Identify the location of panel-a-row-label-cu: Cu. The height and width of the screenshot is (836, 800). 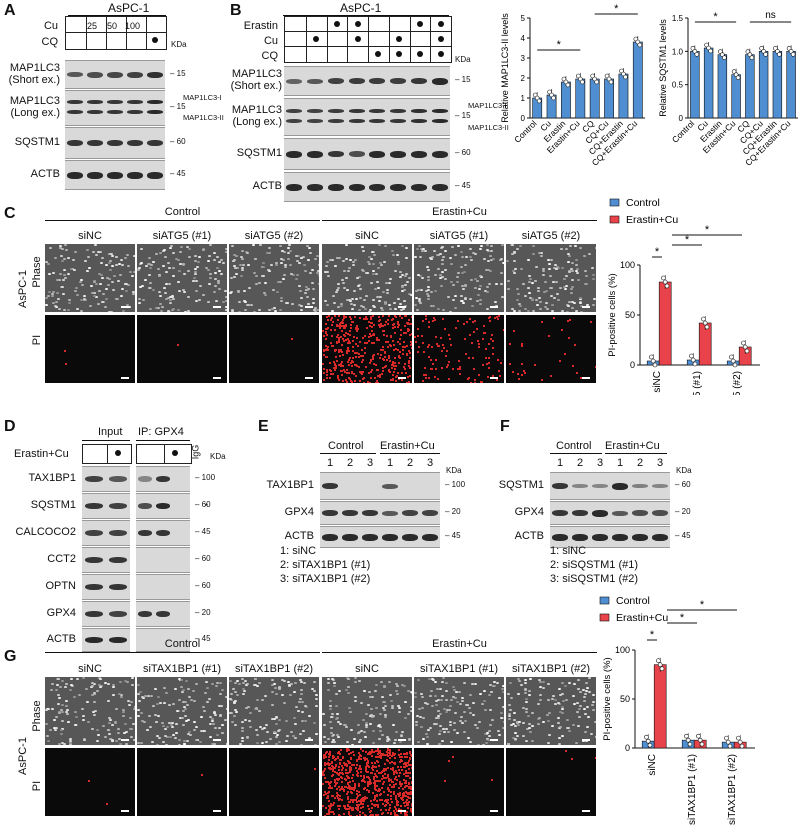
(50, 26).